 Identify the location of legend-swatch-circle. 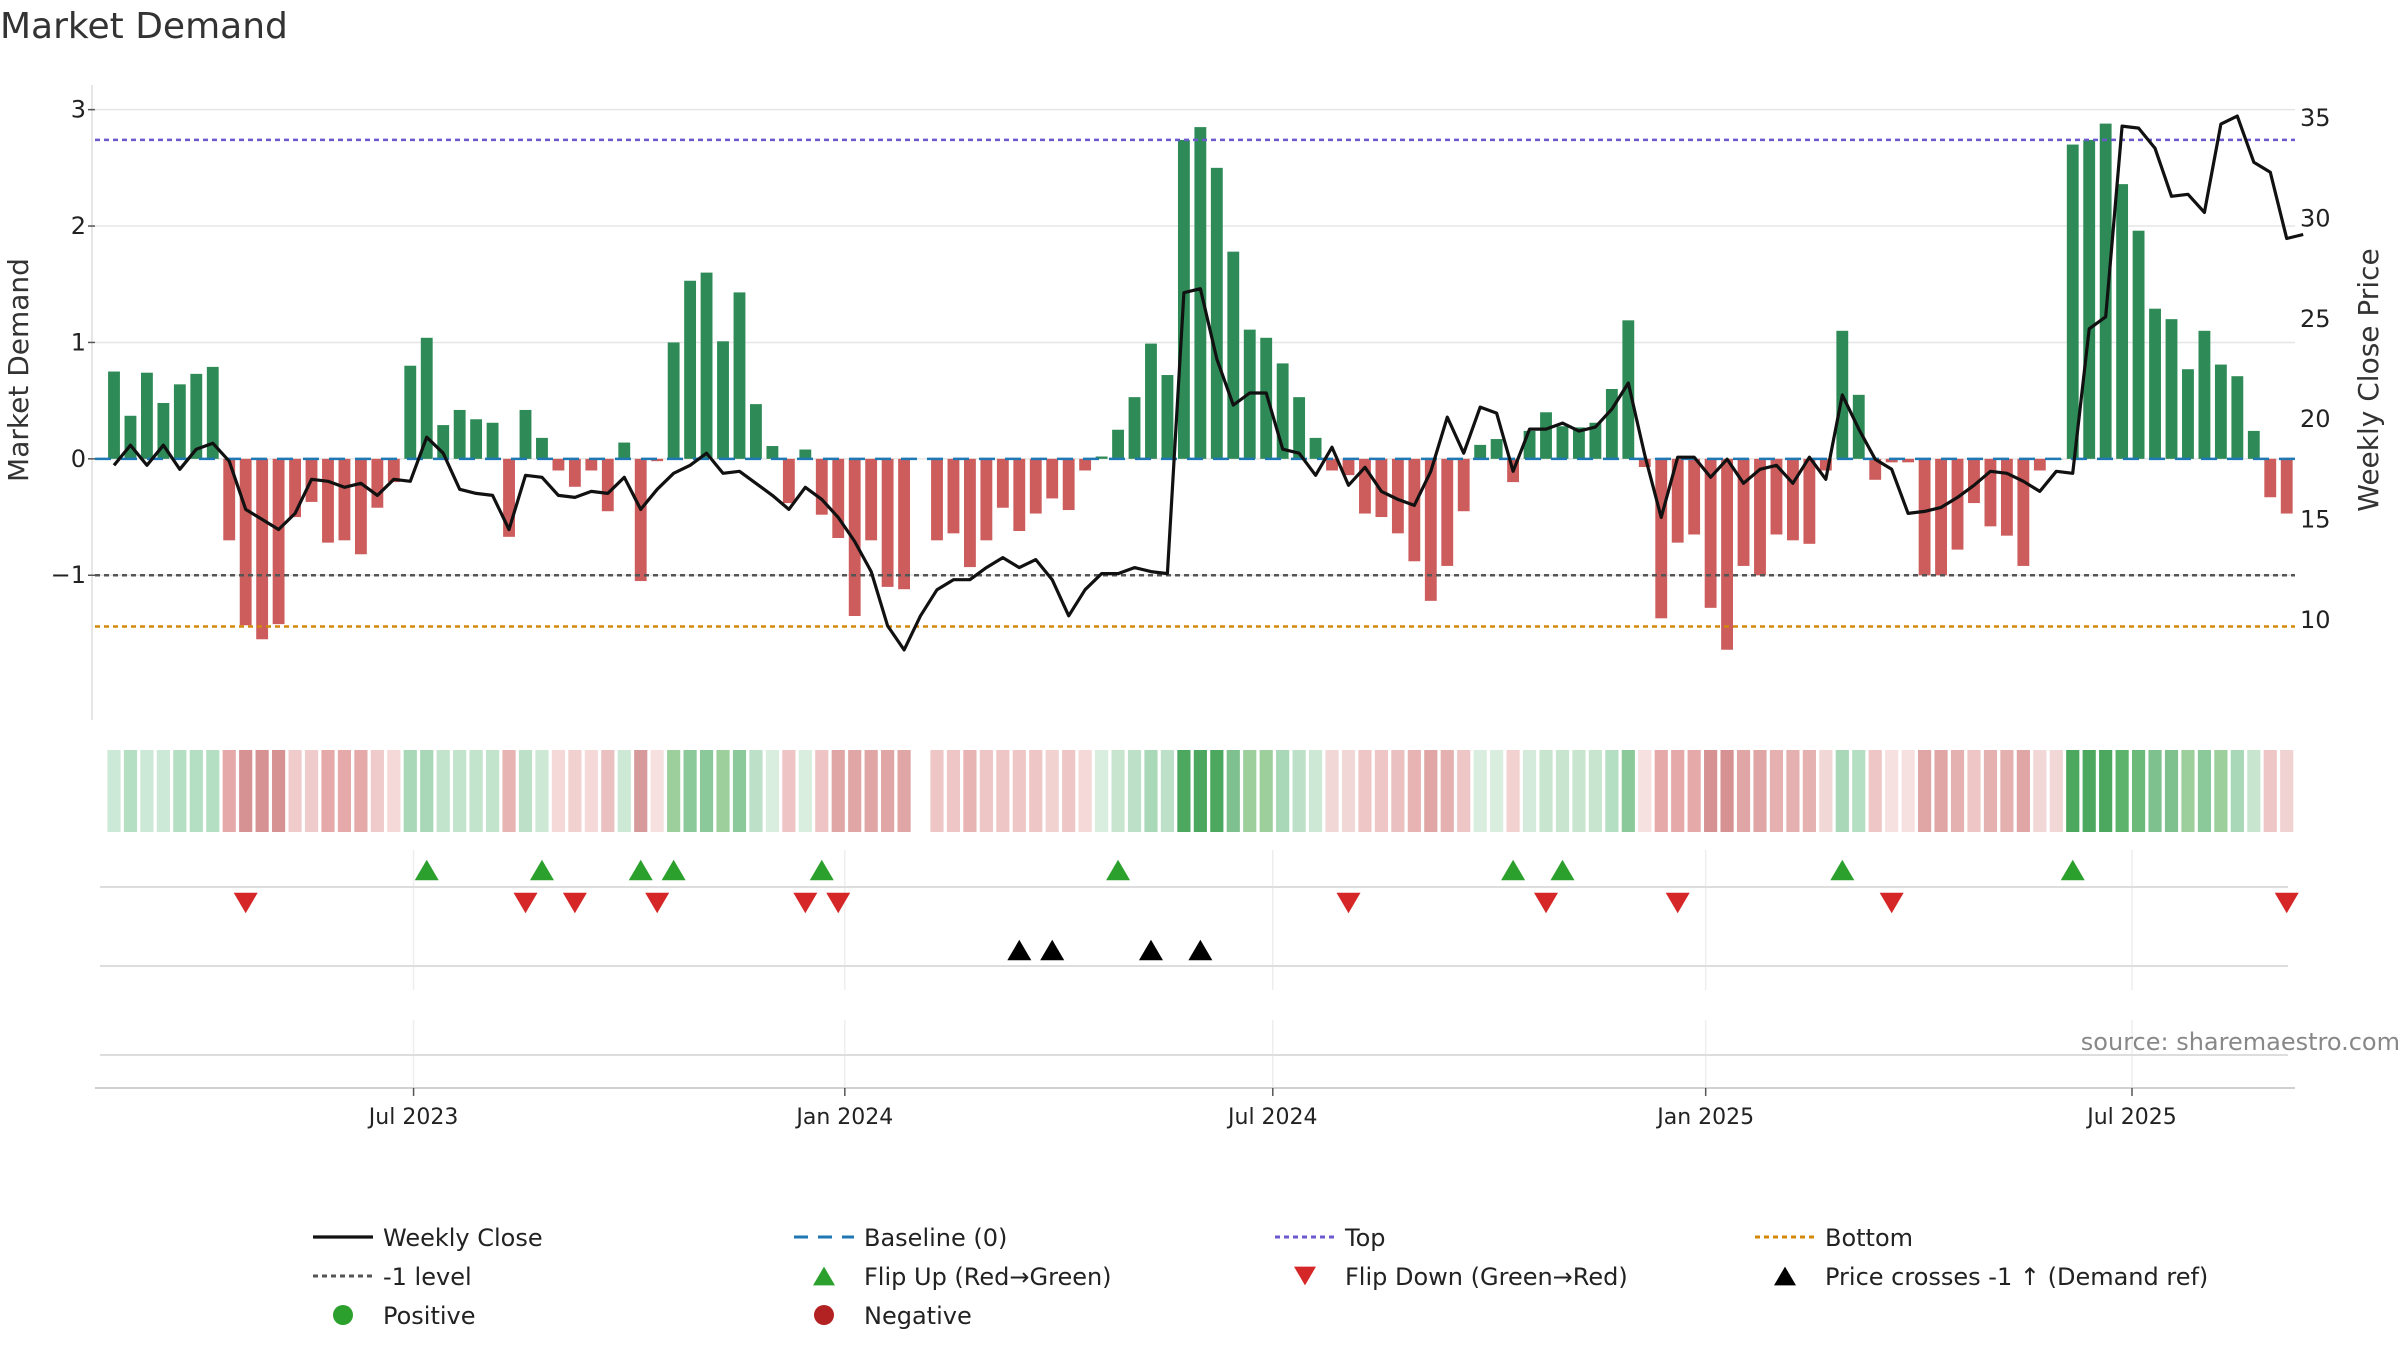
(343, 1315).